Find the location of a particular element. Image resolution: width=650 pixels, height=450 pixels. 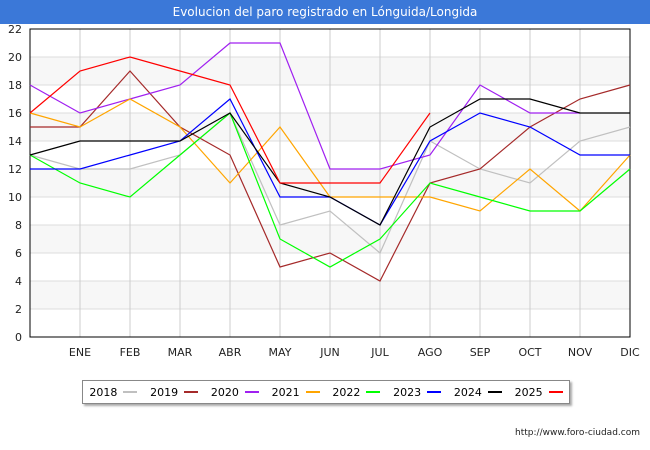

x-tick-label: MAR is located at coordinates (180, 352).